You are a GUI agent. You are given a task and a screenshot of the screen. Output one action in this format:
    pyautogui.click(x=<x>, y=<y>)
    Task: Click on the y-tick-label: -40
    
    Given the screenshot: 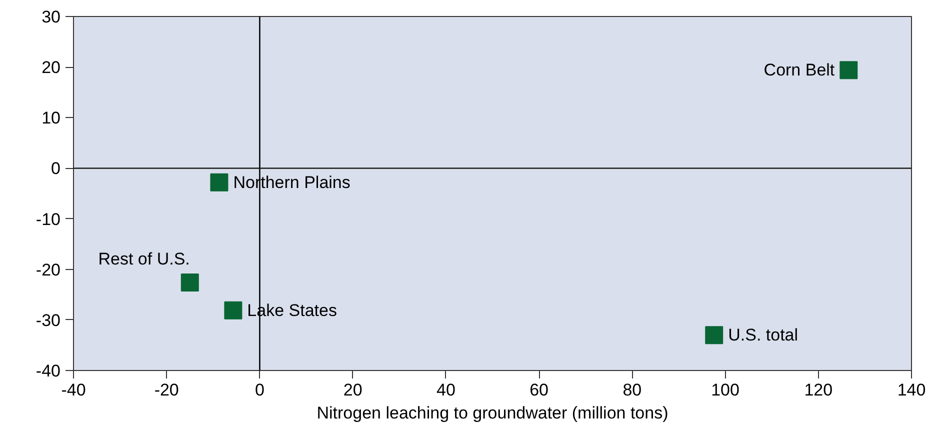 What is the action you would take?
    pyautogui.click(x=48, y=371)
    